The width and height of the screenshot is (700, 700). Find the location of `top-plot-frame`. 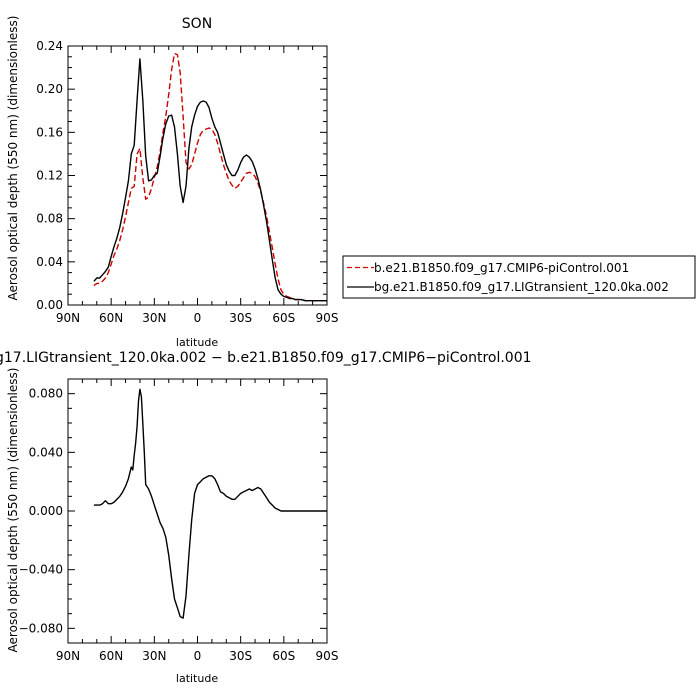

top-plot-frame is located at coordinates (197, 175).